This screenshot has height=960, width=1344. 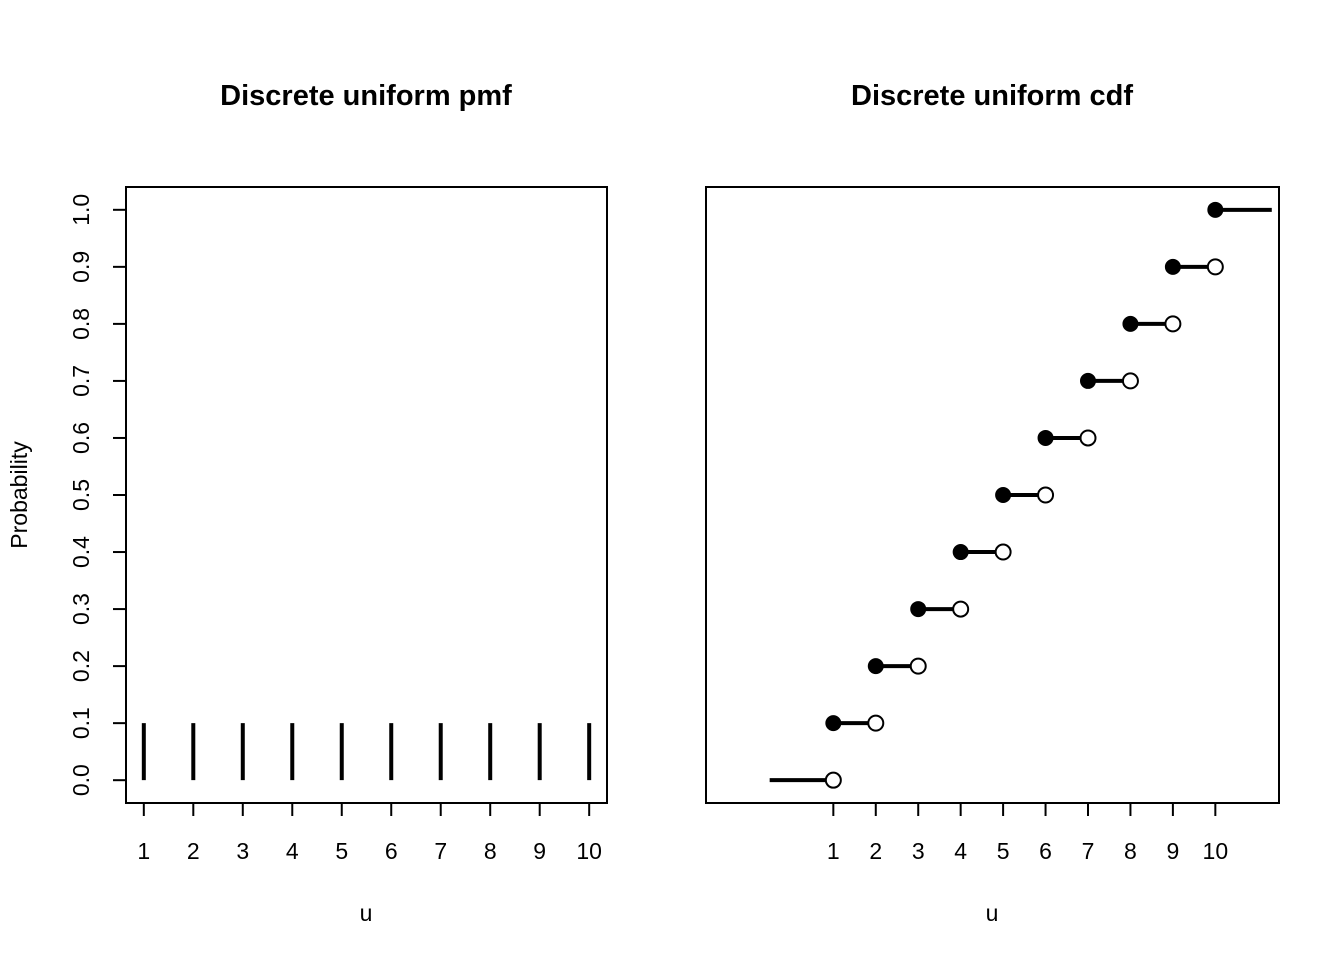 What do you see at coordinates (19, 495) in the screenshot?
I see `pmf-y-axis-label: Probability` at bounding box center [19, 495].